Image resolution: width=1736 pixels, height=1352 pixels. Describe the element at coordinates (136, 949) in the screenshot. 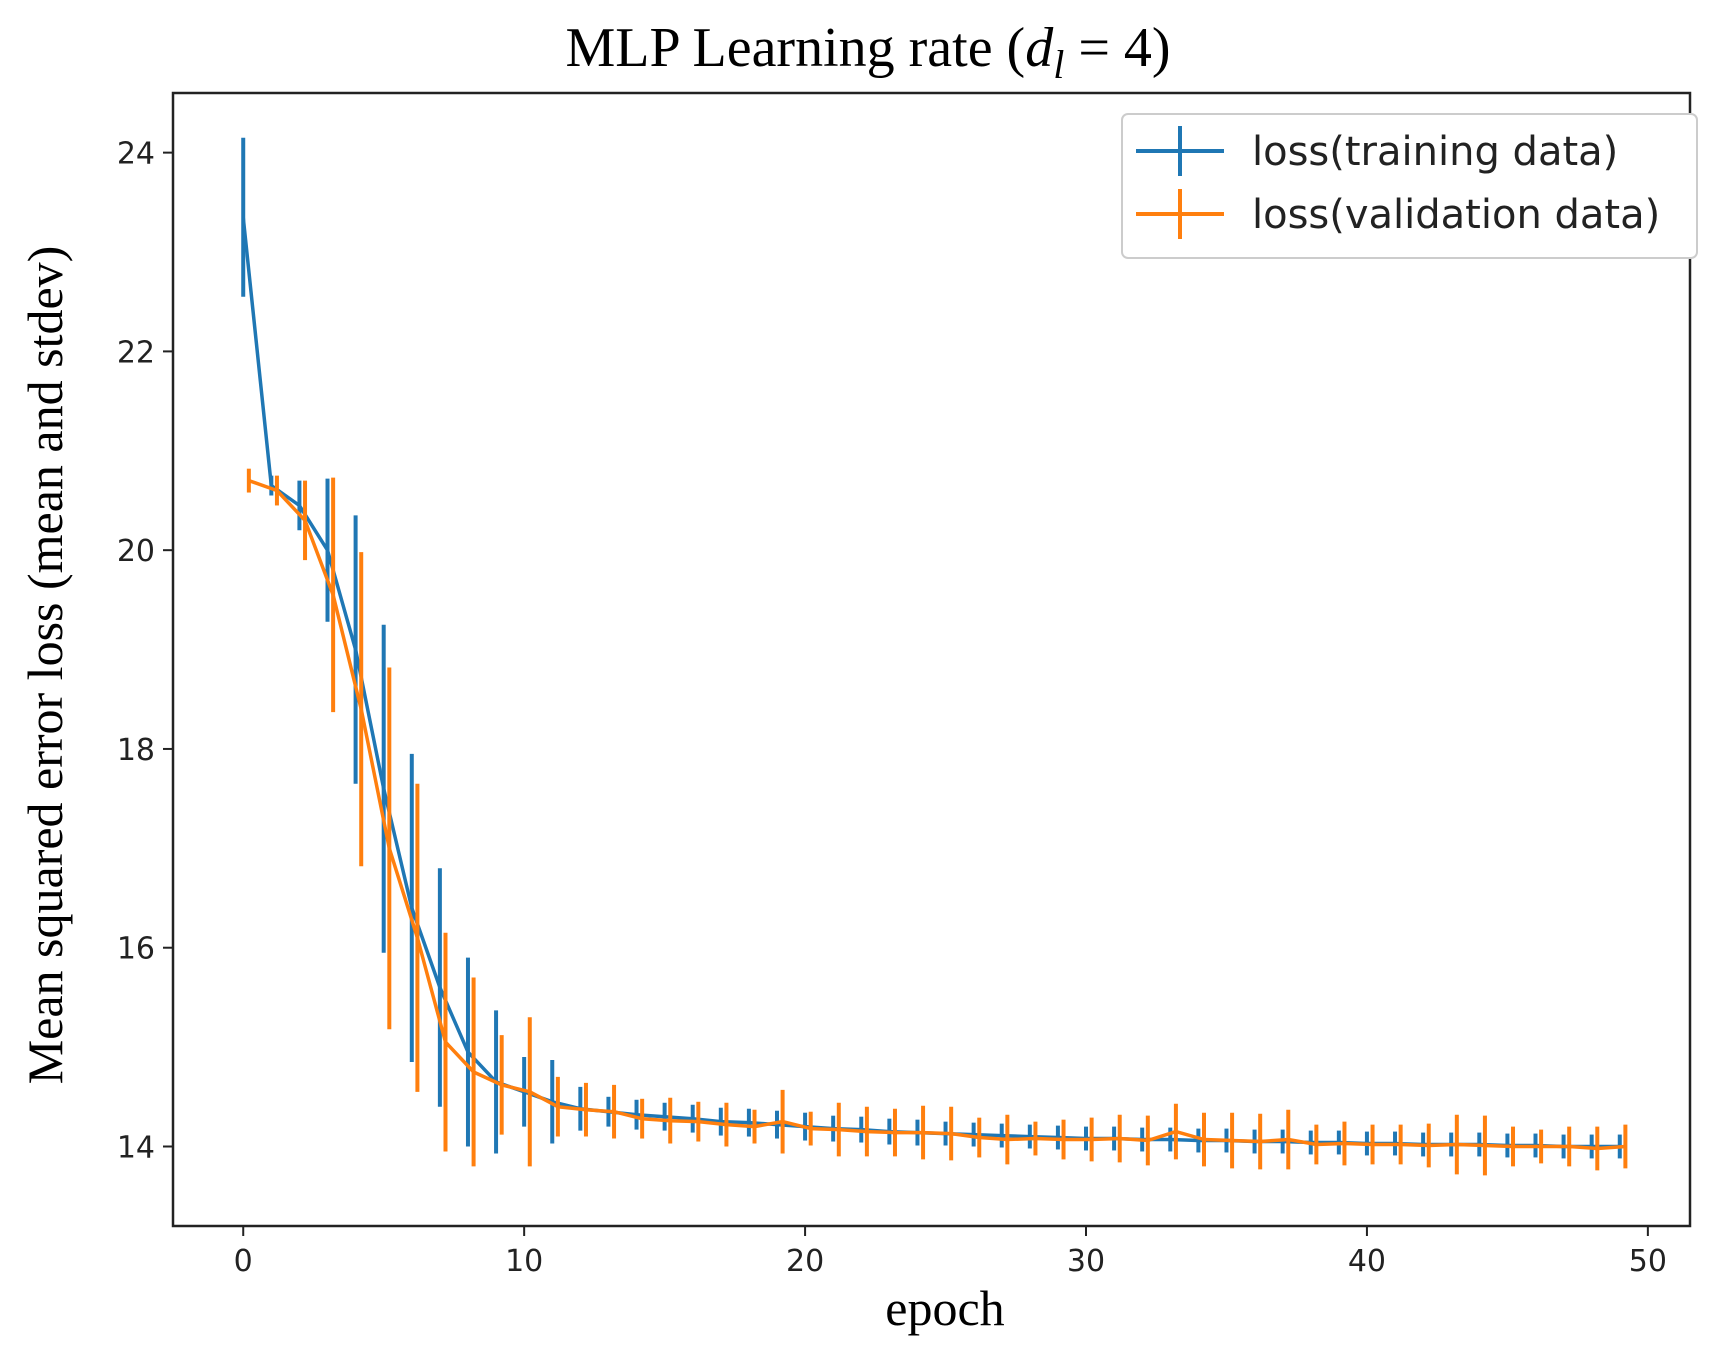

I see `y-tick-label: 16` at that location.